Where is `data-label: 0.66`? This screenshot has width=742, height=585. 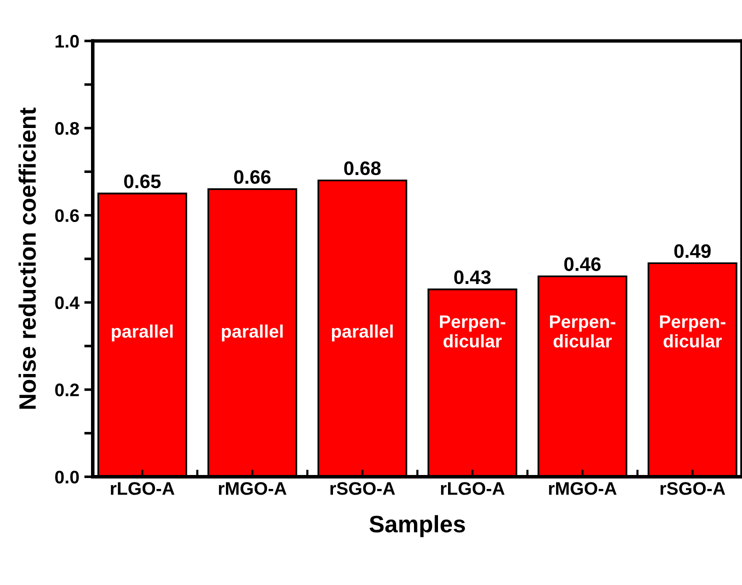 data-label: 0.66 is located at coordinates (252, 177).